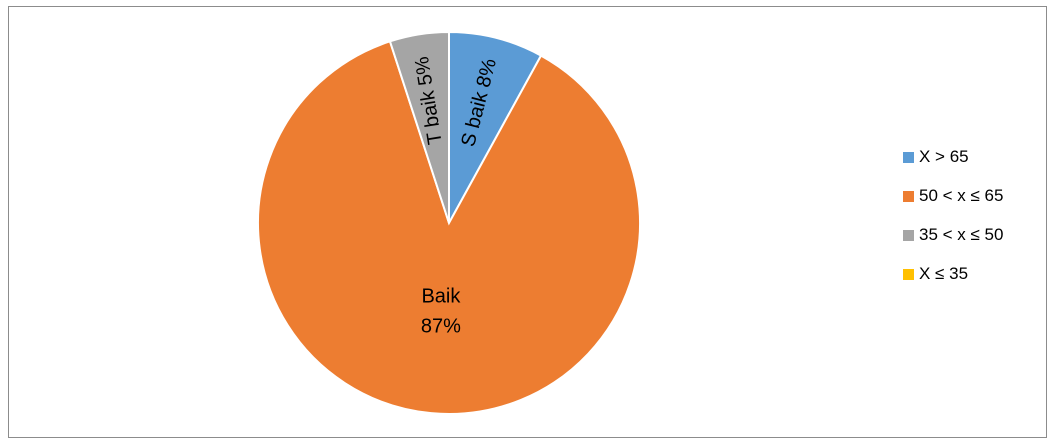  Describe the element at coordinates (978, 157) in the screenshot. I see `legend-item-1: X > 65` at that location.